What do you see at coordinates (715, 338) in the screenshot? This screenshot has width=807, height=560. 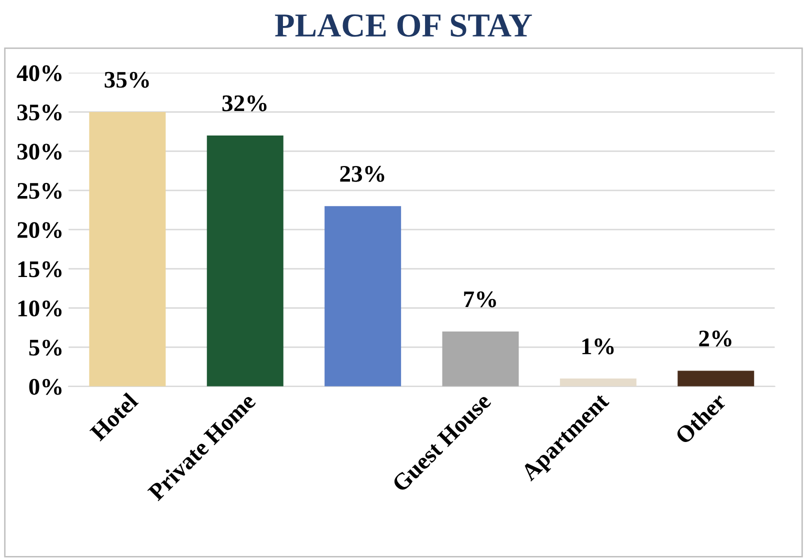 I see `data-label: 2%` at bounding box center [715, 338].